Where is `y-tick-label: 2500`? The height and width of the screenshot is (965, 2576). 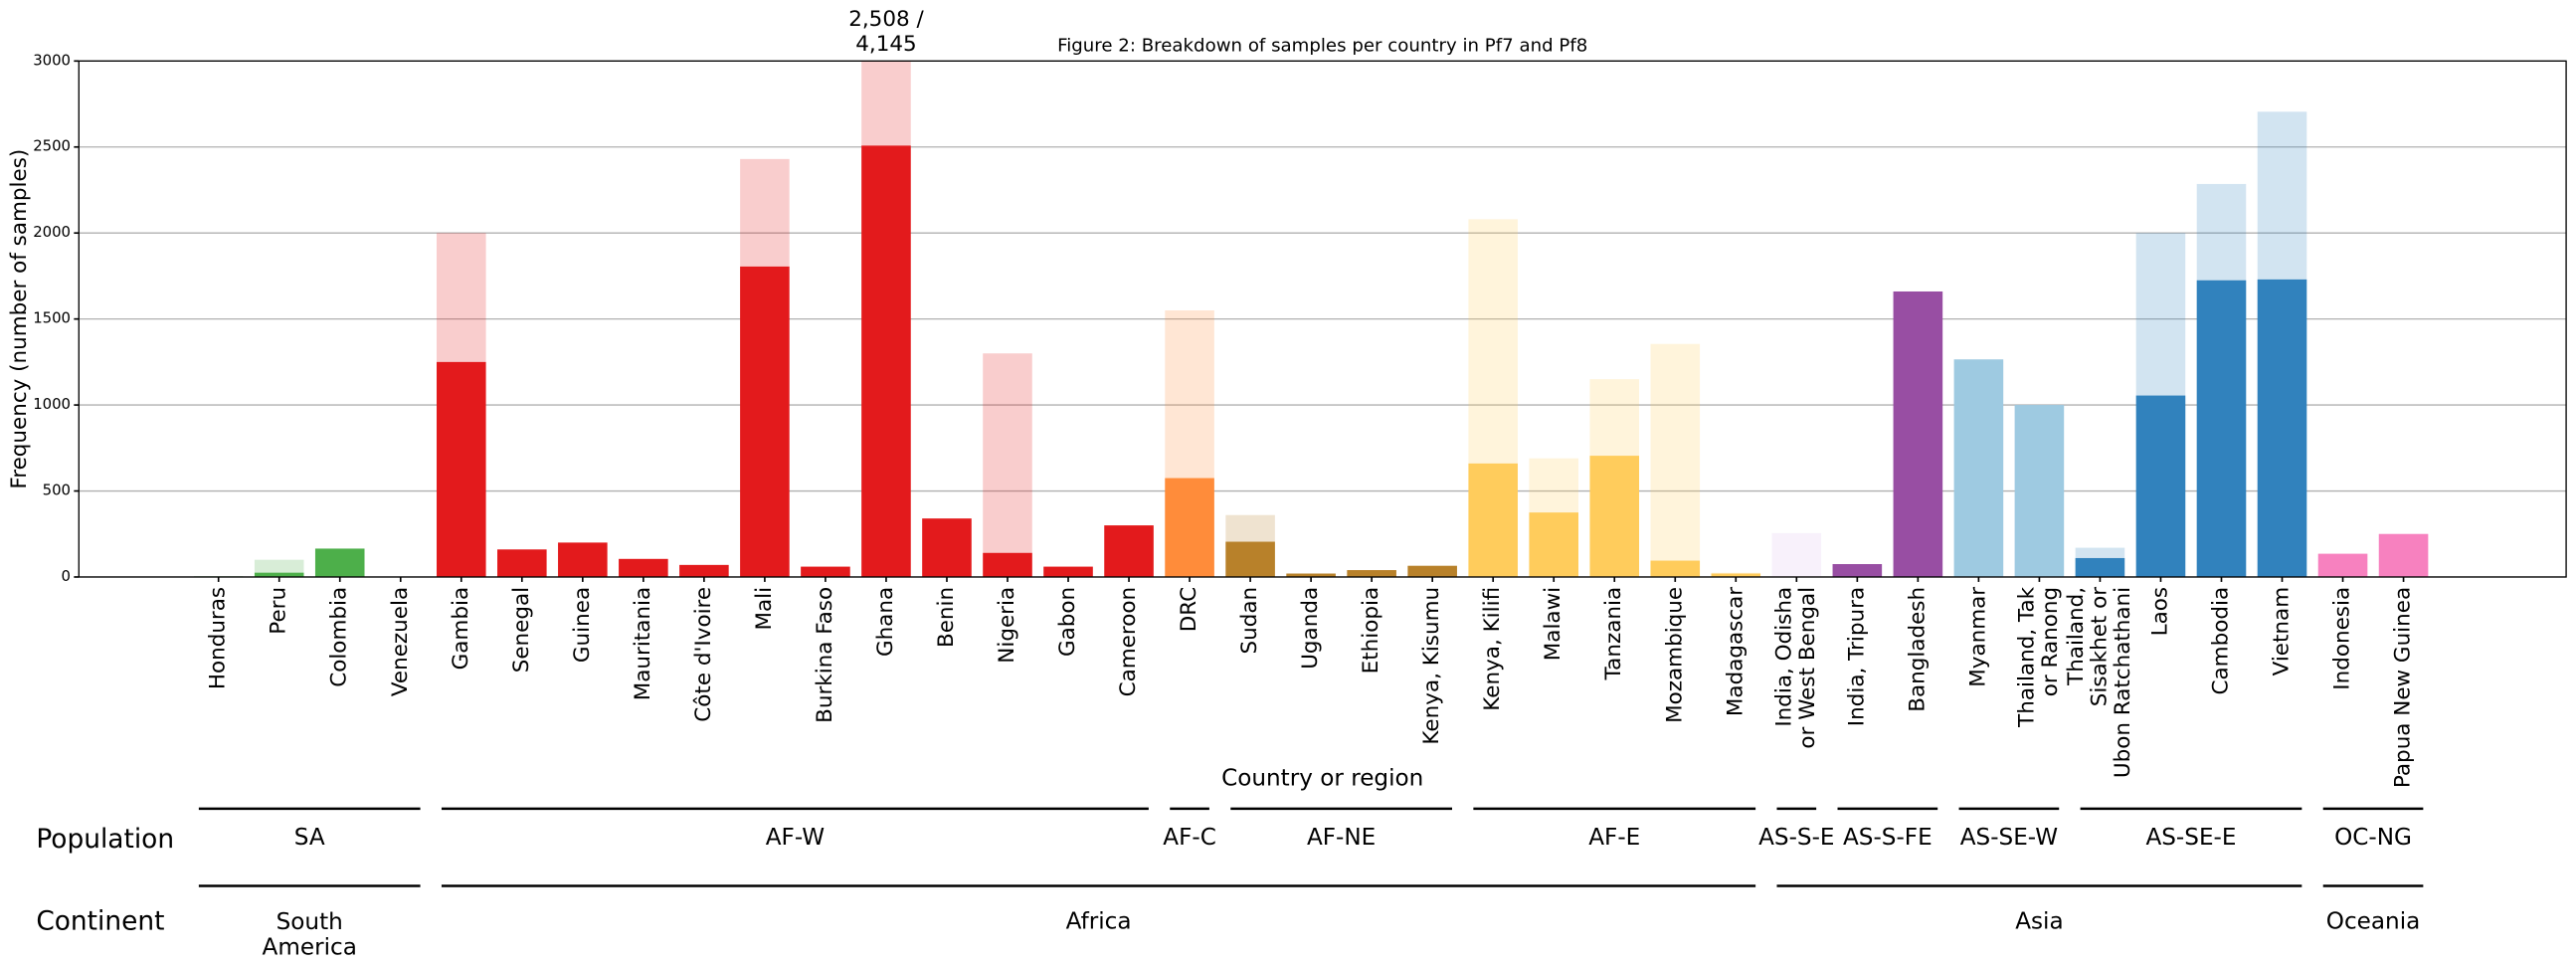 y-tick-label: 2500 is located at coordinates (52, 146).